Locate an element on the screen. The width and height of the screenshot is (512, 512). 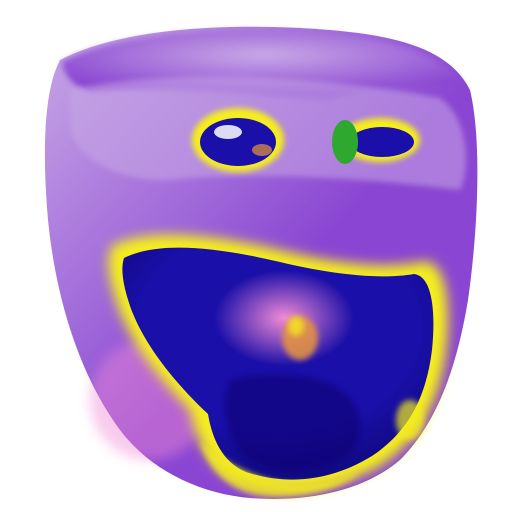
right-green-spot is located at coordinates (345, 142).